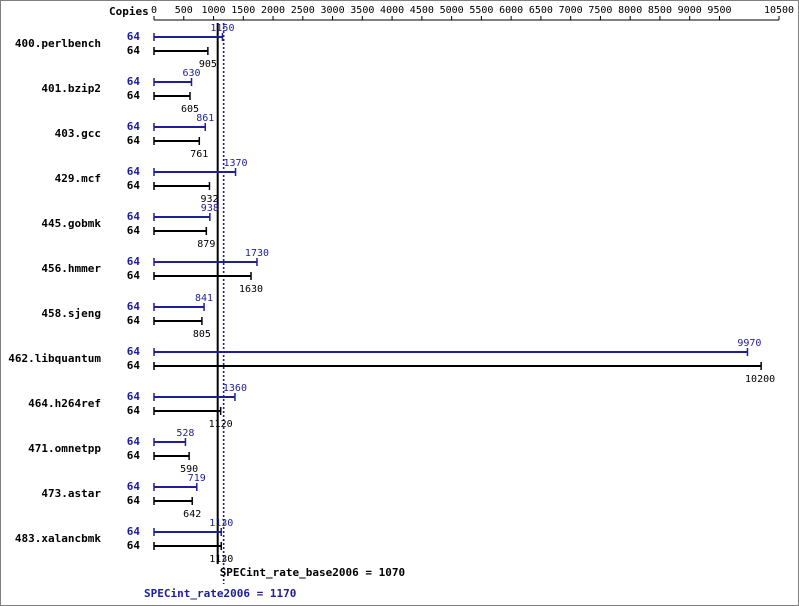 This screenshot has width=799, height=606. I want to click on base-value-label: 642, so click(192, 514).